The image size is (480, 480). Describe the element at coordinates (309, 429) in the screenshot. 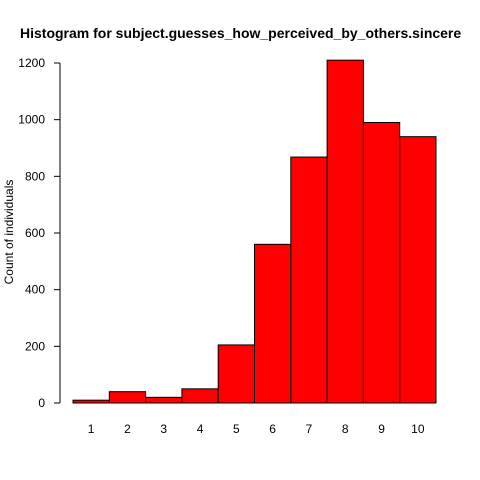

I see `x-tick-label-7: 7` at that location.